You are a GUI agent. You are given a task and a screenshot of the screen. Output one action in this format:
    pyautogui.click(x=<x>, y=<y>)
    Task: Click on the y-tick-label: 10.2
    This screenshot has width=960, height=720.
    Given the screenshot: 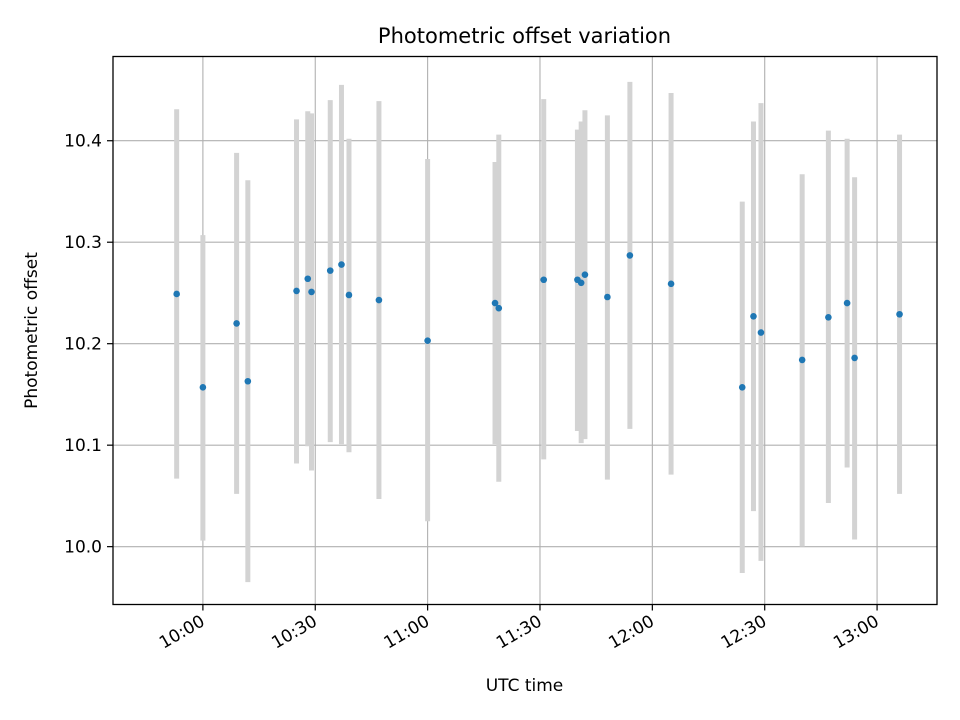 What is the action you would take?
    pyautogui.click(x=83, y=345)
    